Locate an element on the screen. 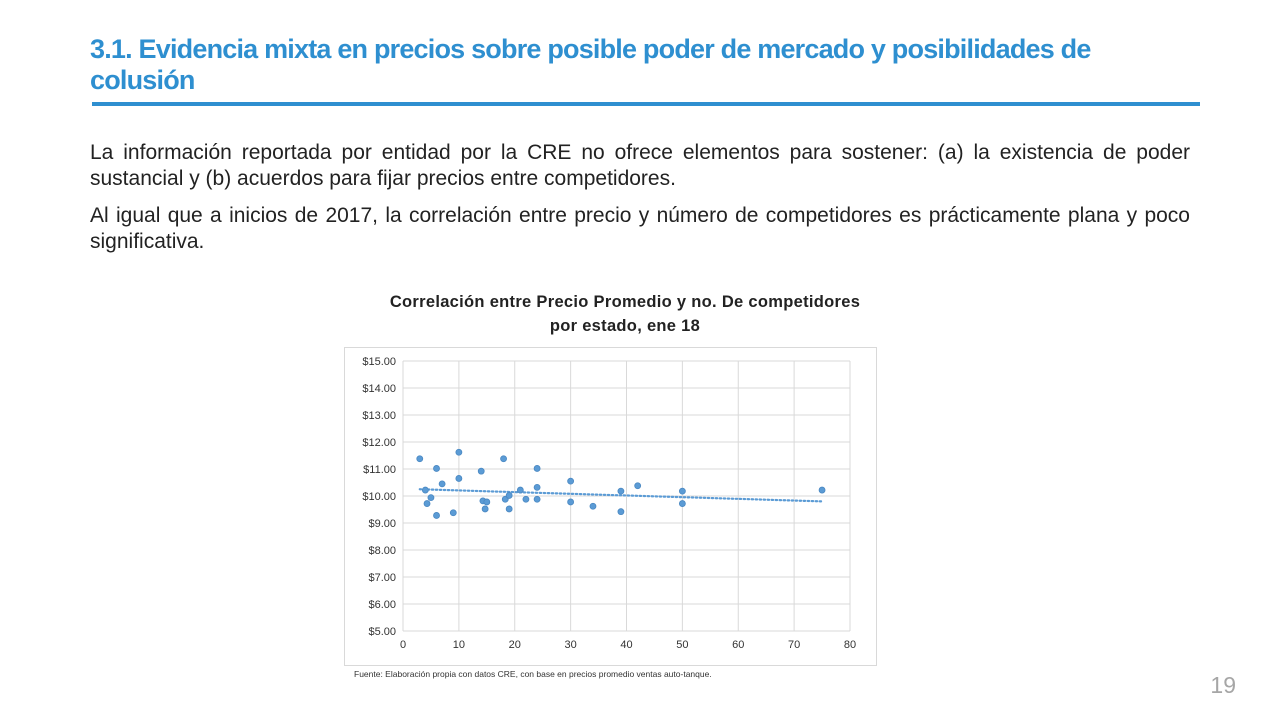 Image resolution: width=1280 pixels, height=720 pixels. chart-points is located at coordinates (621, 483).